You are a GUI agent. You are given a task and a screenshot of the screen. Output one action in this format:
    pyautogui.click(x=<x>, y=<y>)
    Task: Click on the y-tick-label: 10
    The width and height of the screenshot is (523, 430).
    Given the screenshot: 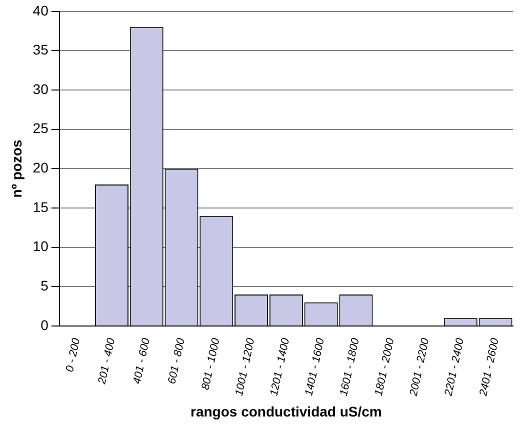 What is the action you would take?
    pyautogui.click(x=40, y=246)
    